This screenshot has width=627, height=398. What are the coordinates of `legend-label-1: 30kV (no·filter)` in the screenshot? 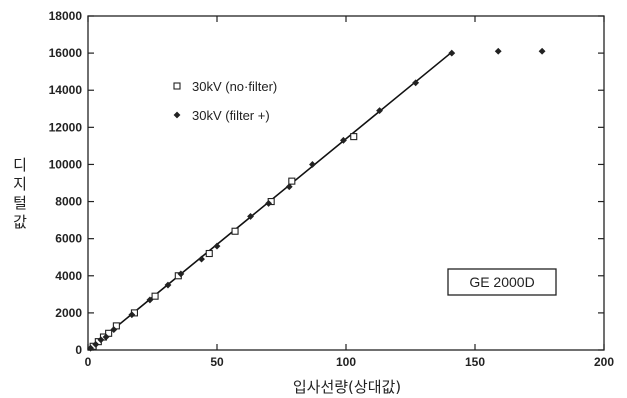 It's located at (234, 86).